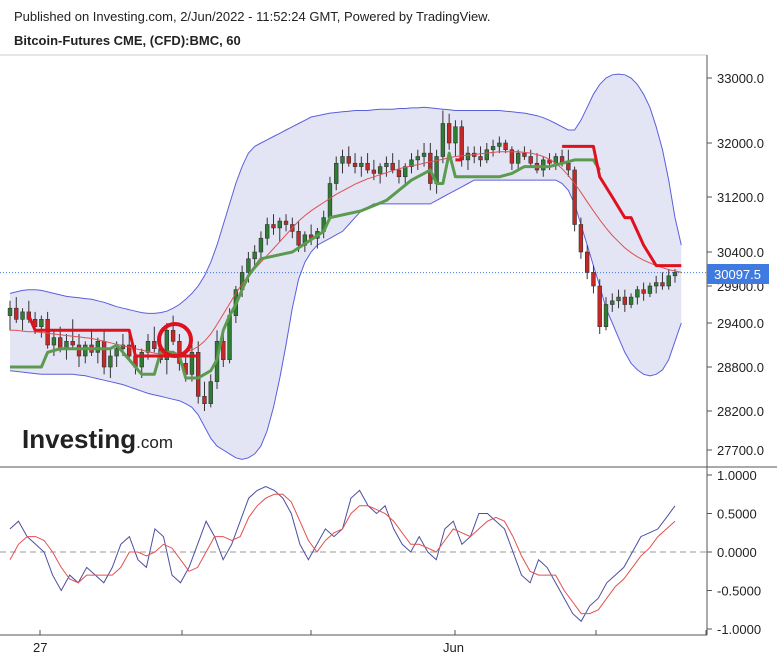  What do you see at coordinates (737, 514) in the screenshot?
I see `osc-tick-label: 0.5000` at bounding box center [737, 514].